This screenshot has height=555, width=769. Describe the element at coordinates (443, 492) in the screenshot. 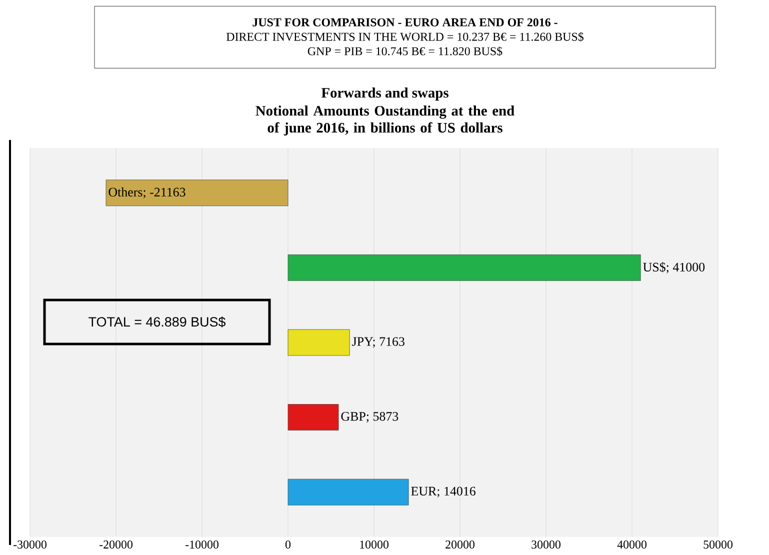

I see `data-label: EUR; 14016` at that location.